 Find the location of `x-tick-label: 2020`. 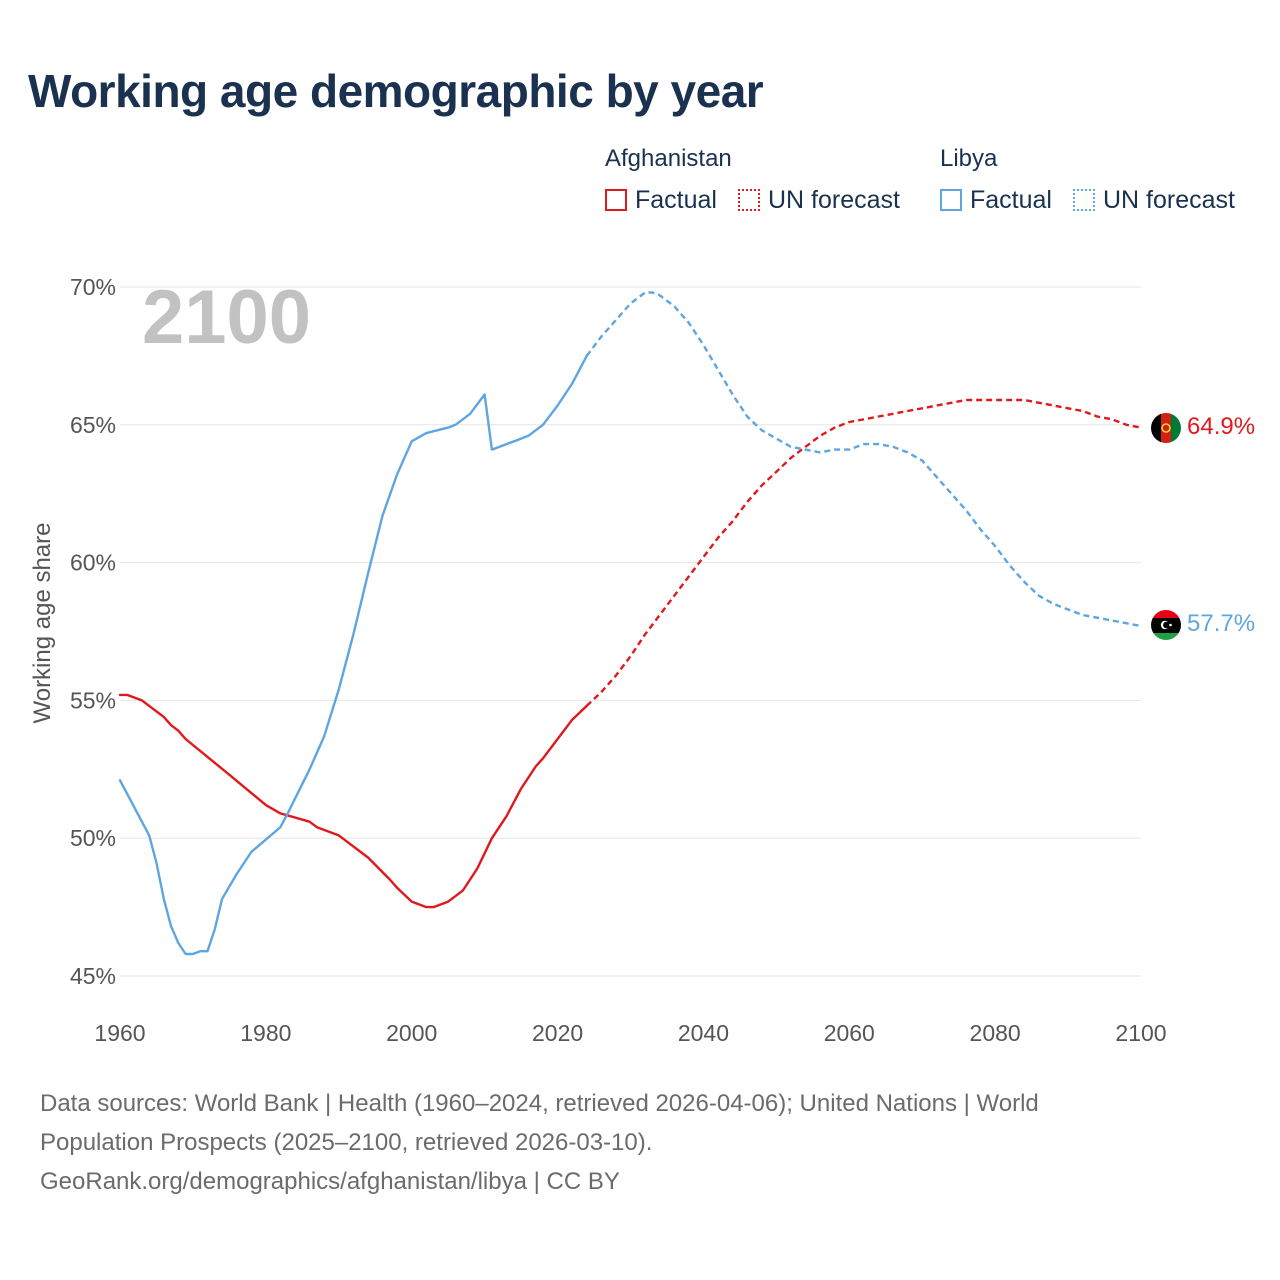

x-tick-label: 2020 is located at coordinates (557, 1033).